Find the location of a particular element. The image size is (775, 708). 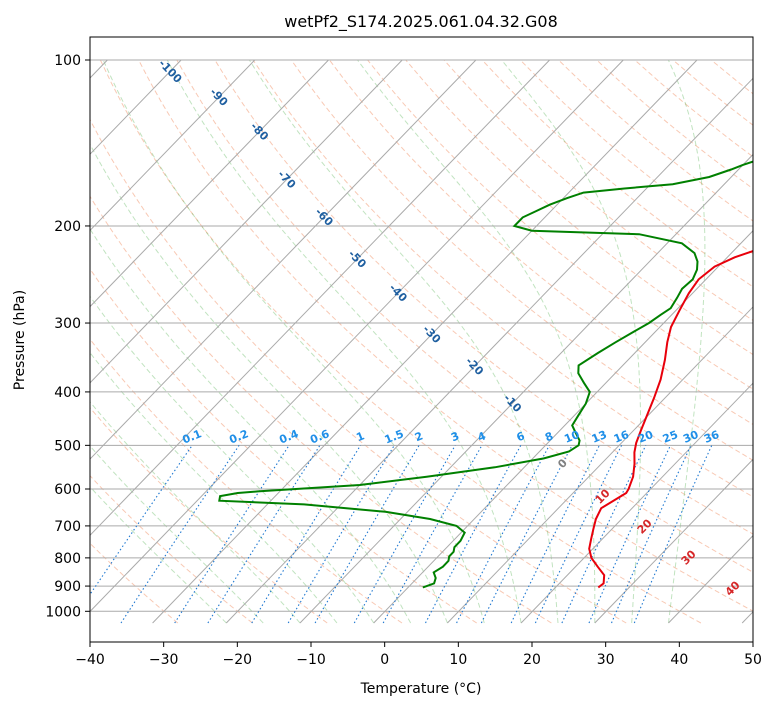

x-tick-label: −20 is located at coordinates (238, 660).